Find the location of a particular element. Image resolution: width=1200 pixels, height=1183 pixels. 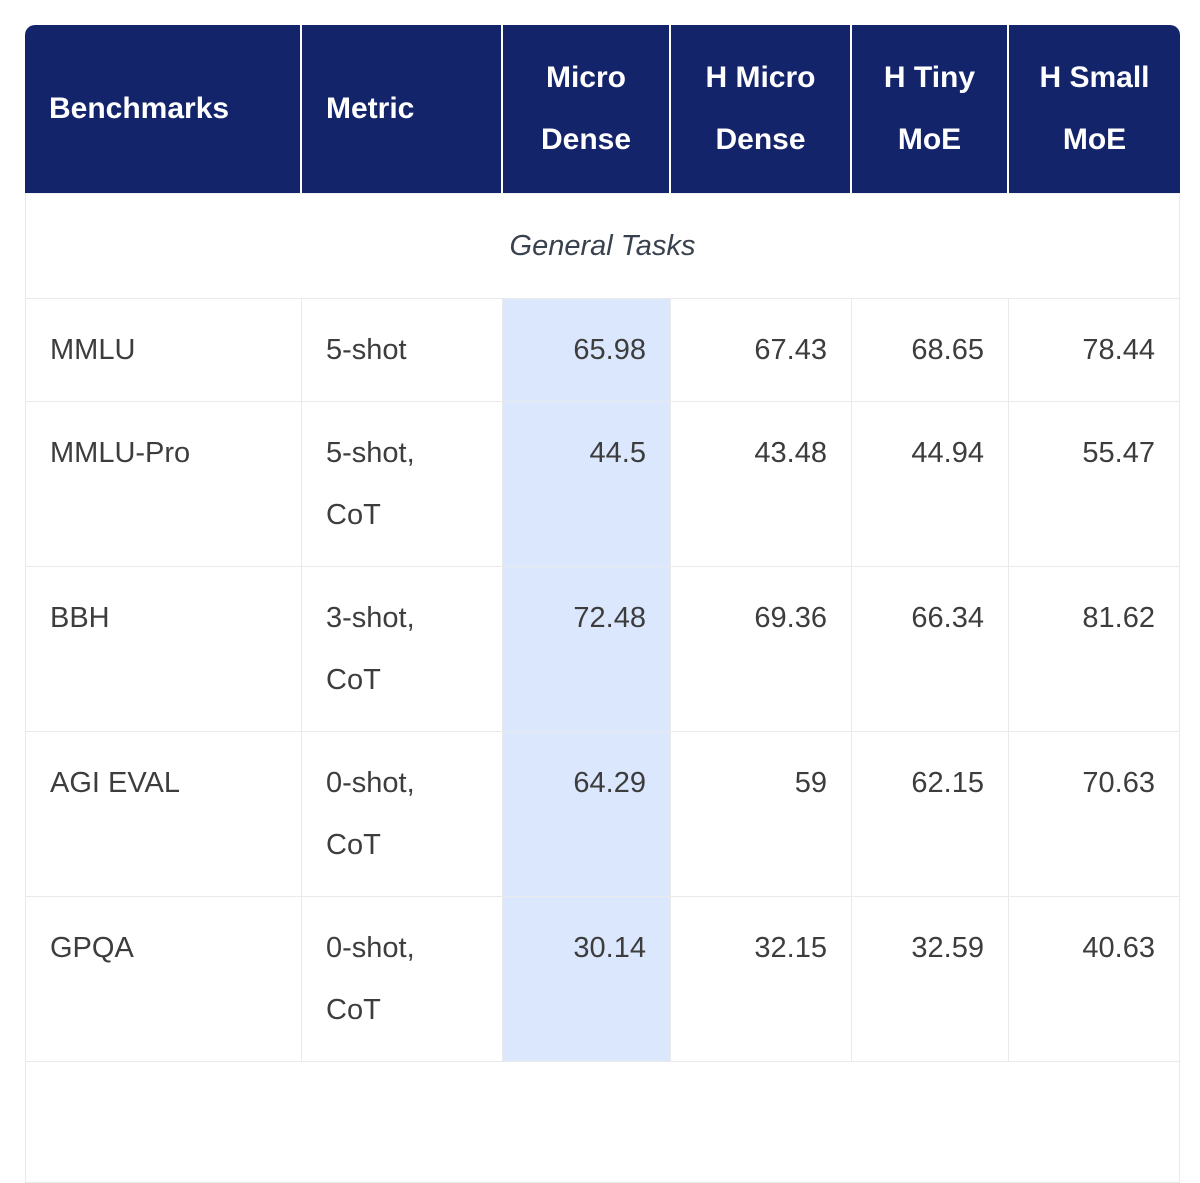

benchmark-cell: MMLU-Pro is located at coordinates (163, 484).